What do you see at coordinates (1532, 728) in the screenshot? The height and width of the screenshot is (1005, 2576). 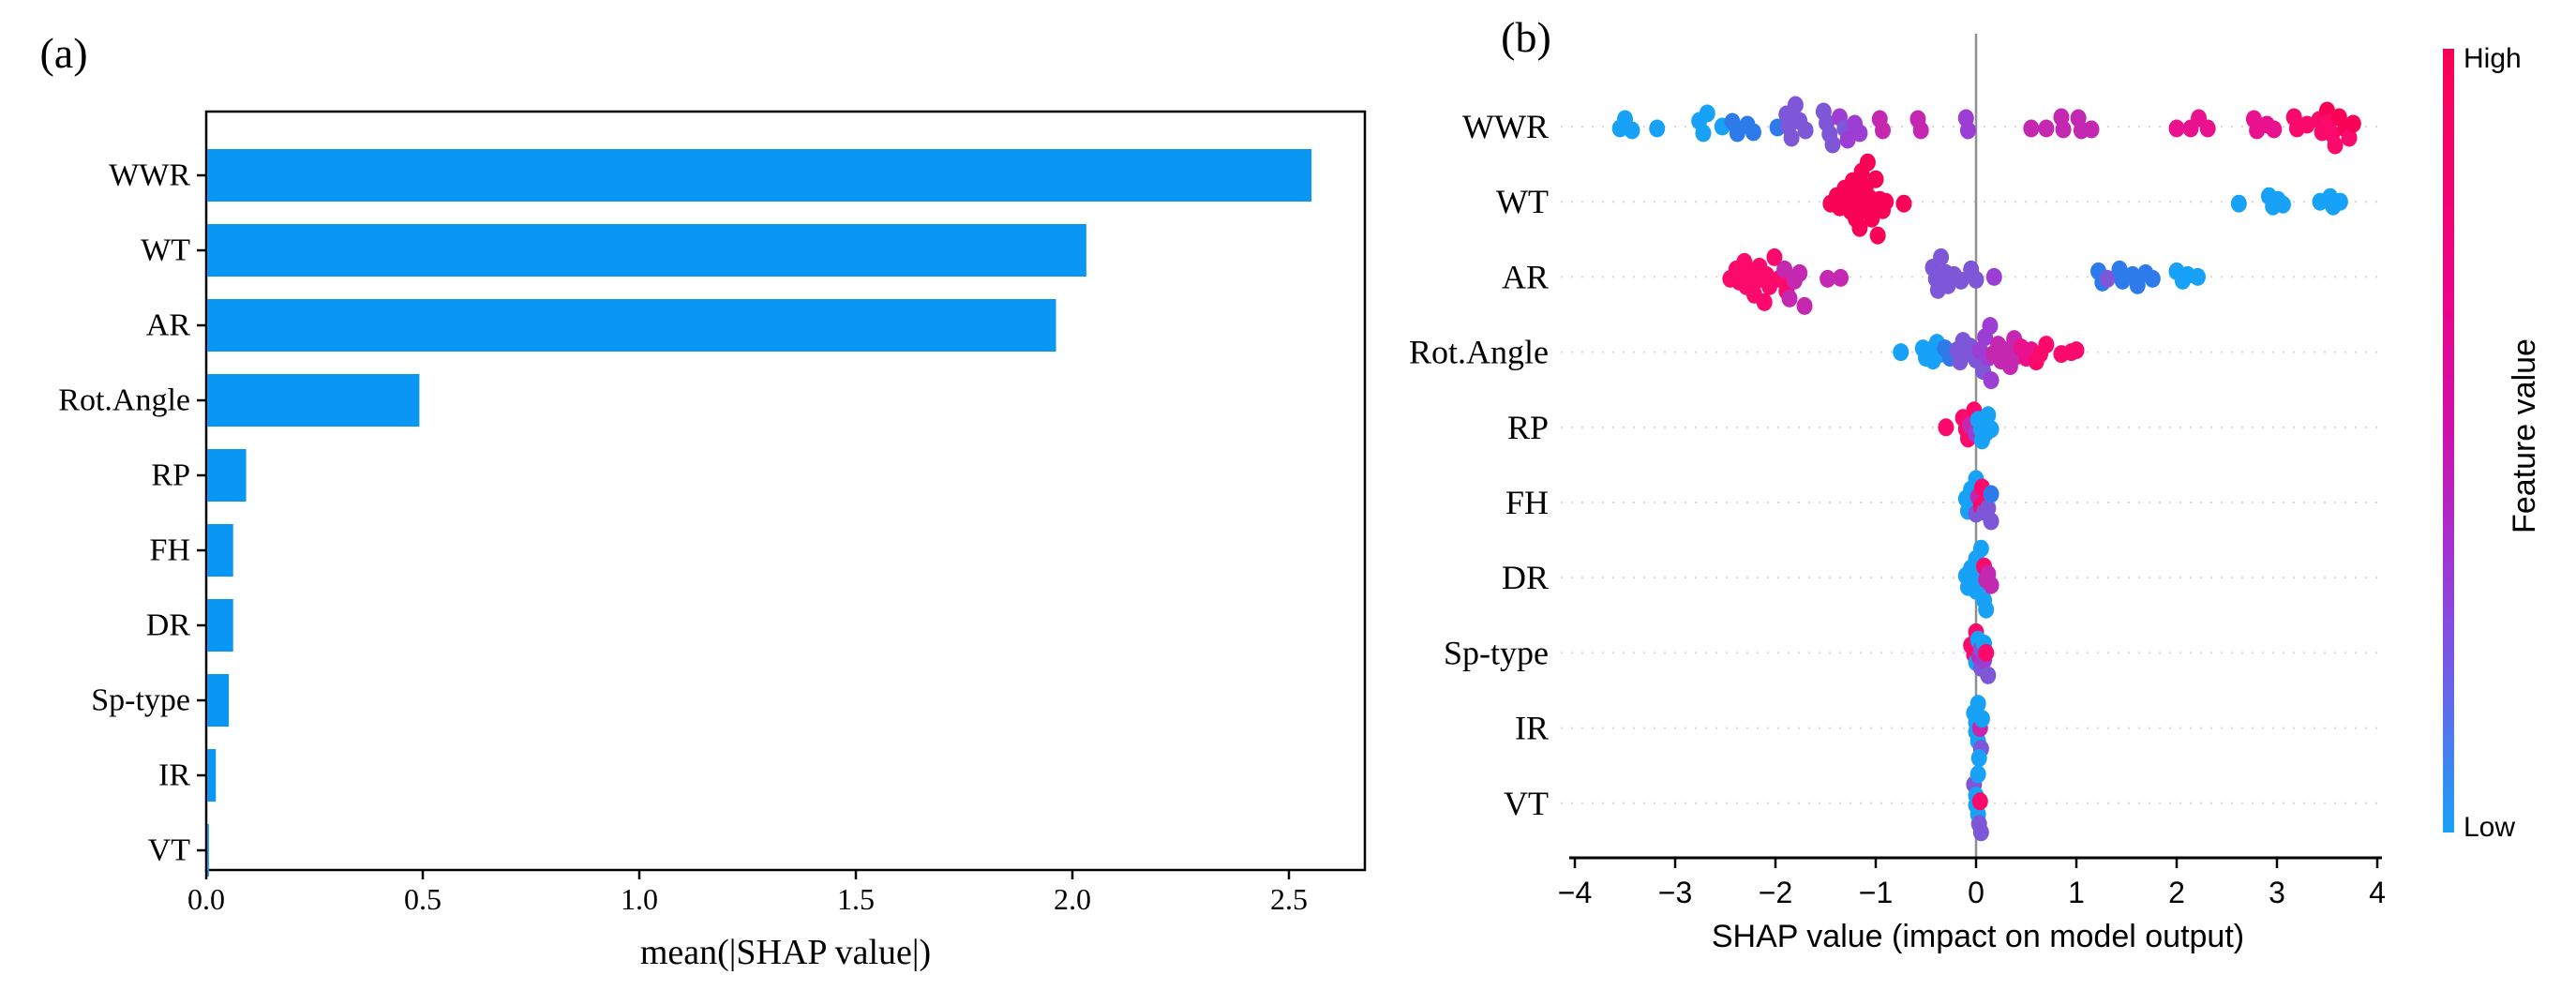 I see `feature-label-b-IR: IR` at bounding box center [1532, 728].